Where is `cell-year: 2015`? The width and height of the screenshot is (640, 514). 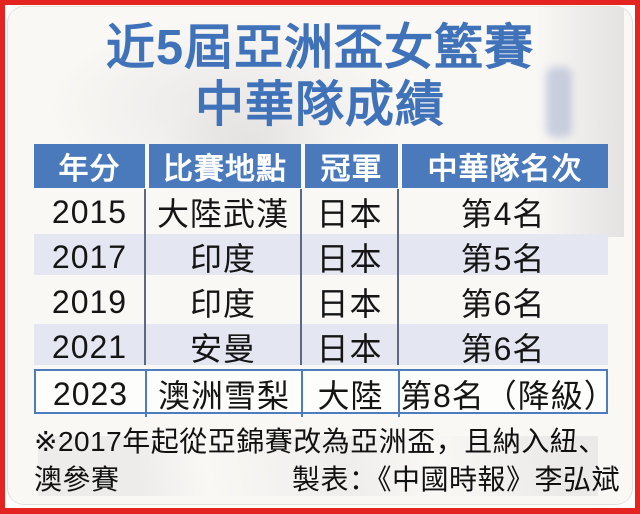 cell-year: 2015 is located at coordinates (89, 211).